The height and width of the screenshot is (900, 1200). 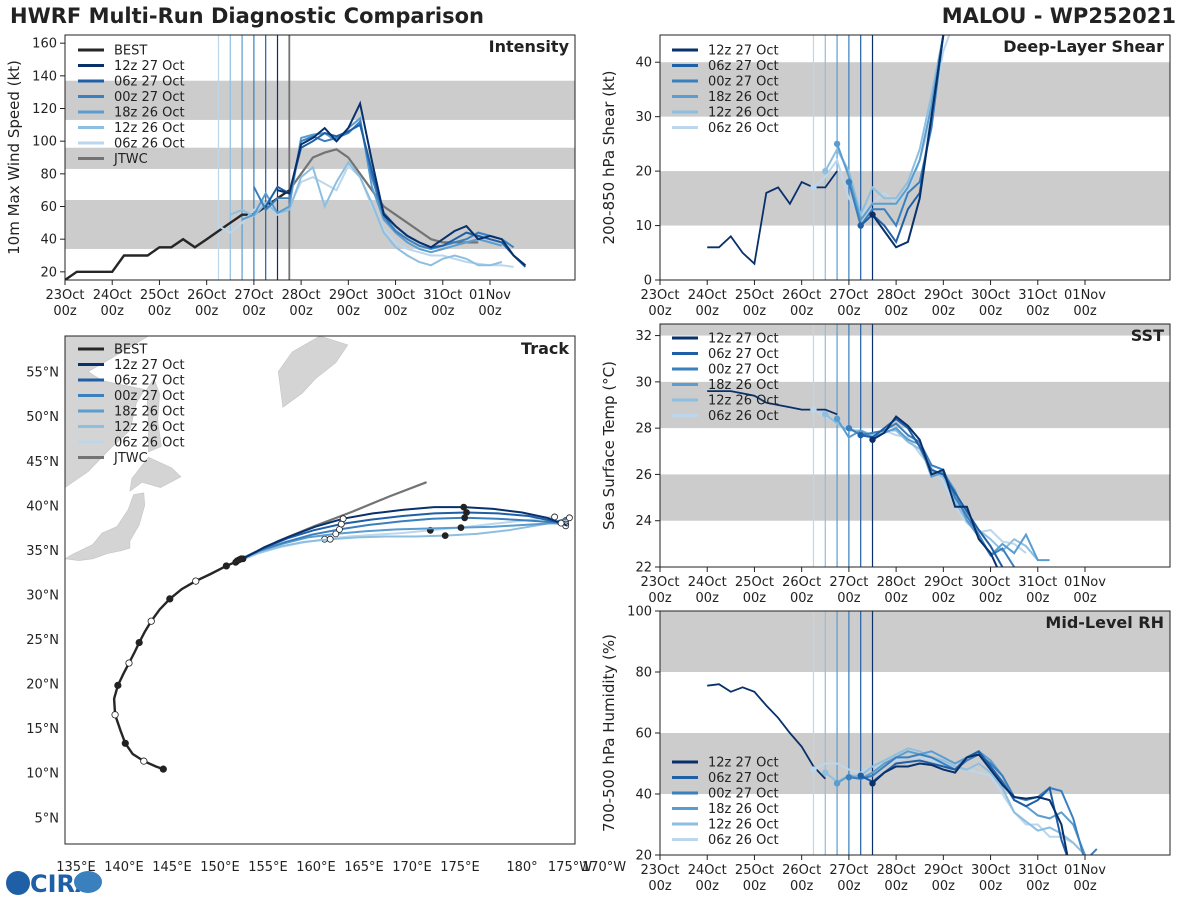 I want to click on intensity-plot-area, so click(x=320, y=157).